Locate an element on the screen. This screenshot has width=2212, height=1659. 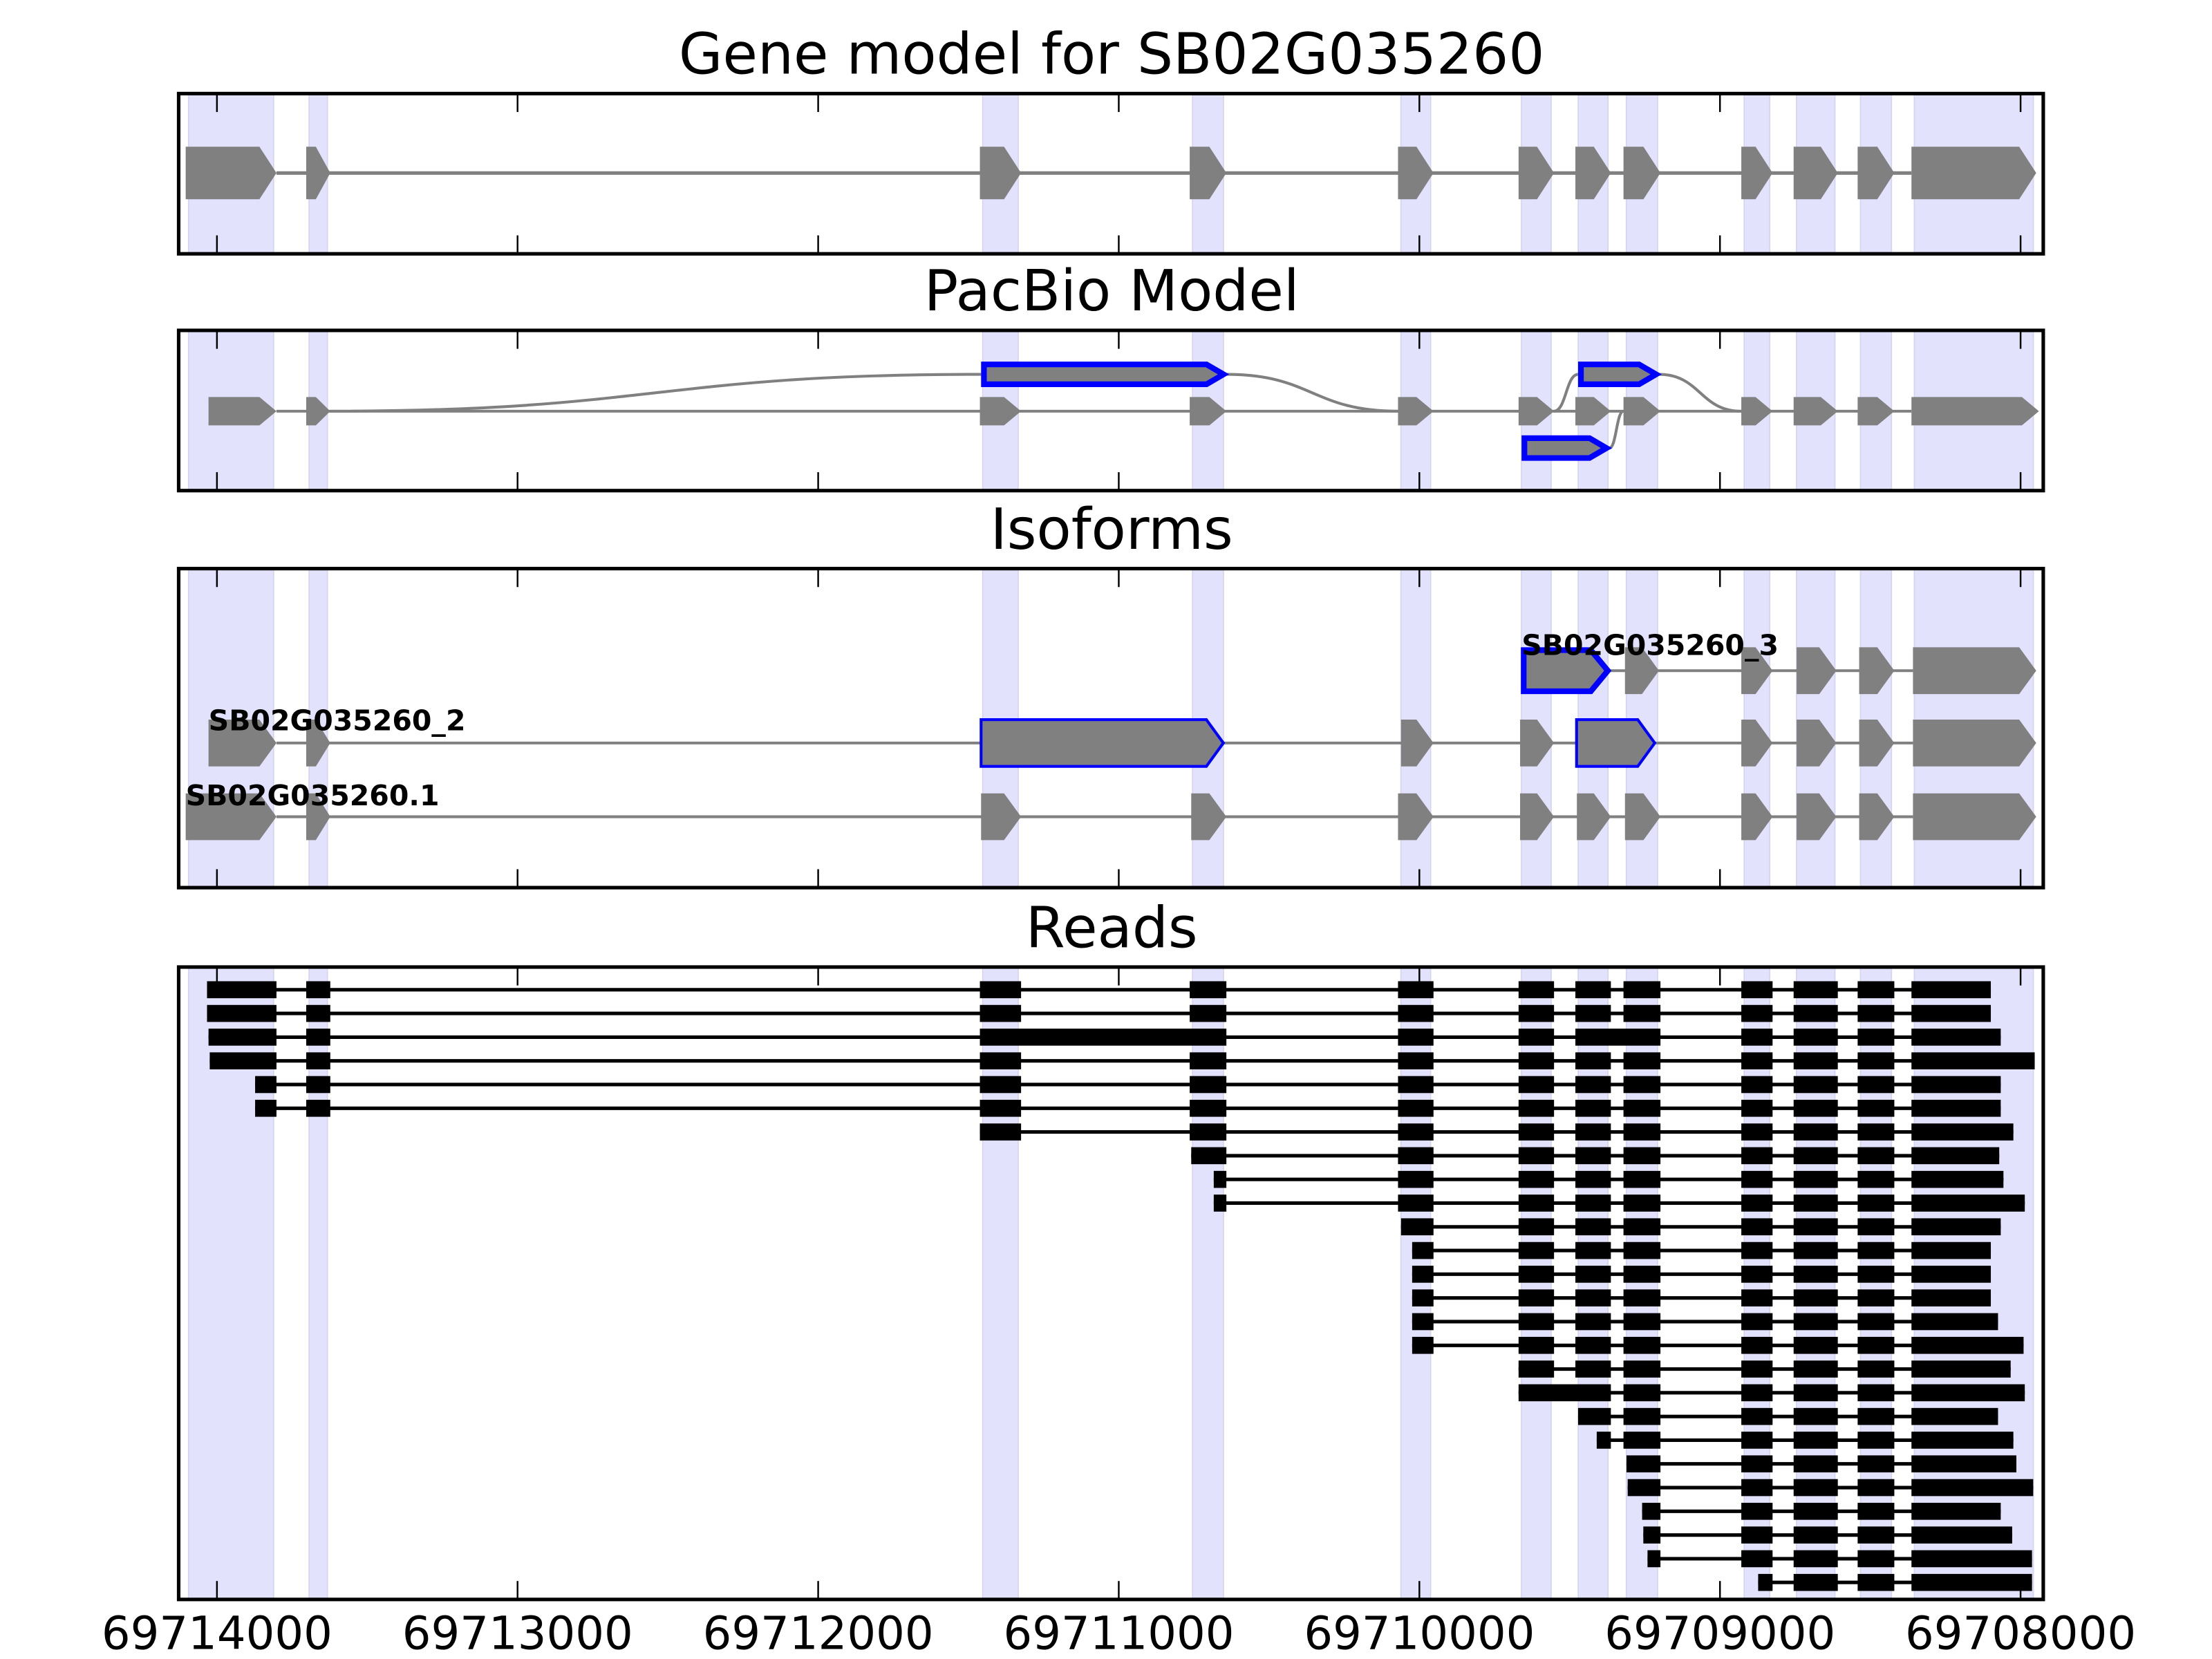
x-tick-label: 69709000 is located at coordinates (1719, 1633).